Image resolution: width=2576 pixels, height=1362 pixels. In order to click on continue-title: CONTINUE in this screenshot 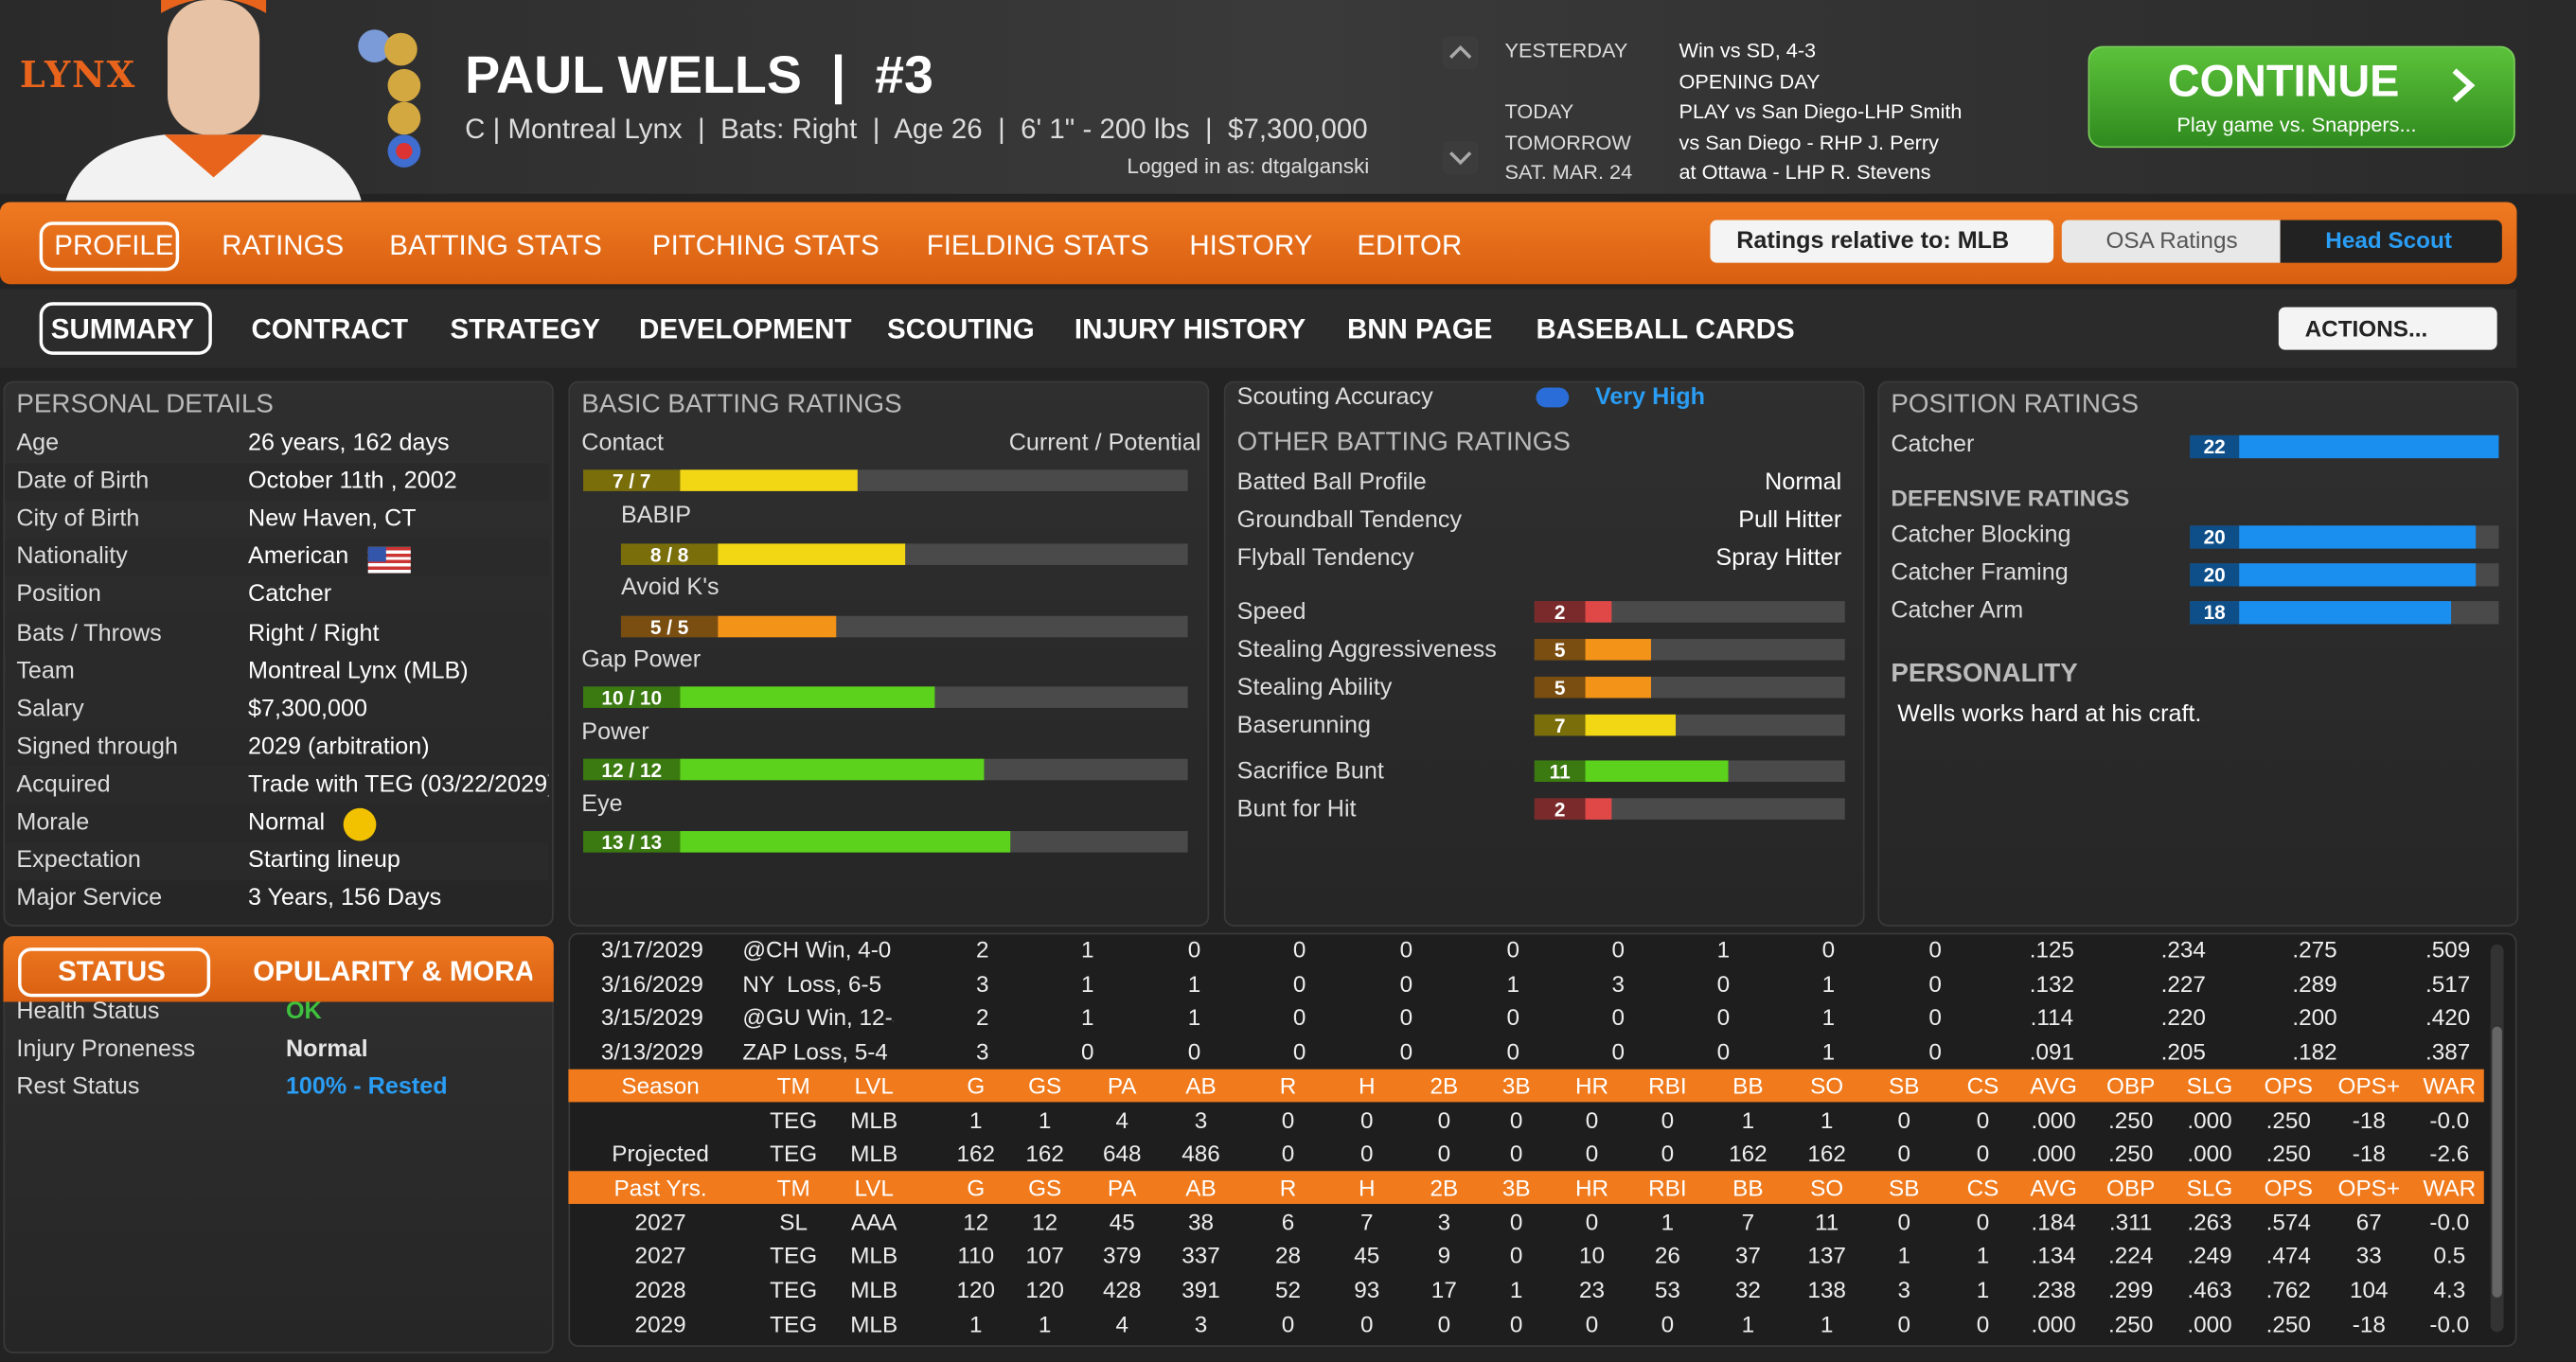, I will do `click(2284, 81)`.